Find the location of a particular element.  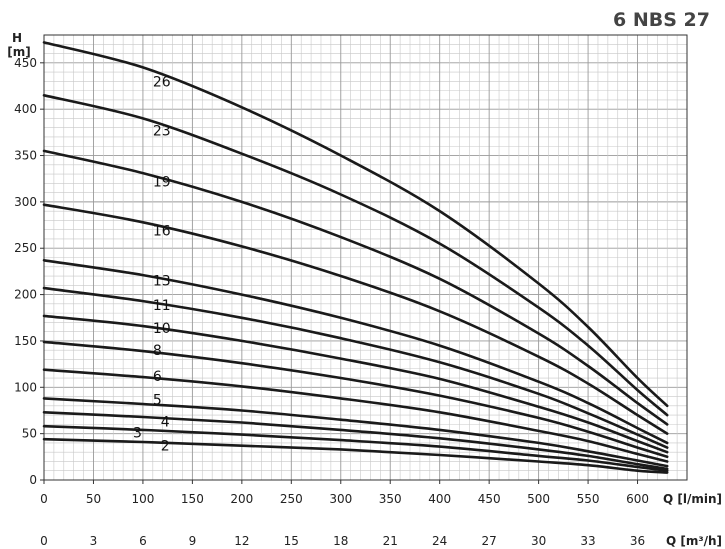

curve-labels: 26 23 19 16 13 11 10 8 6 5 4 3 2 is located at coordinates (152, 264).